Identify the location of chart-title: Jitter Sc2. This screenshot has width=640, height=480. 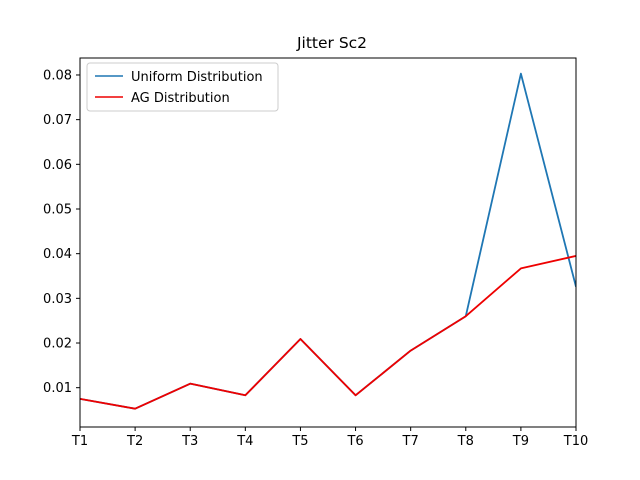
(331, 43).